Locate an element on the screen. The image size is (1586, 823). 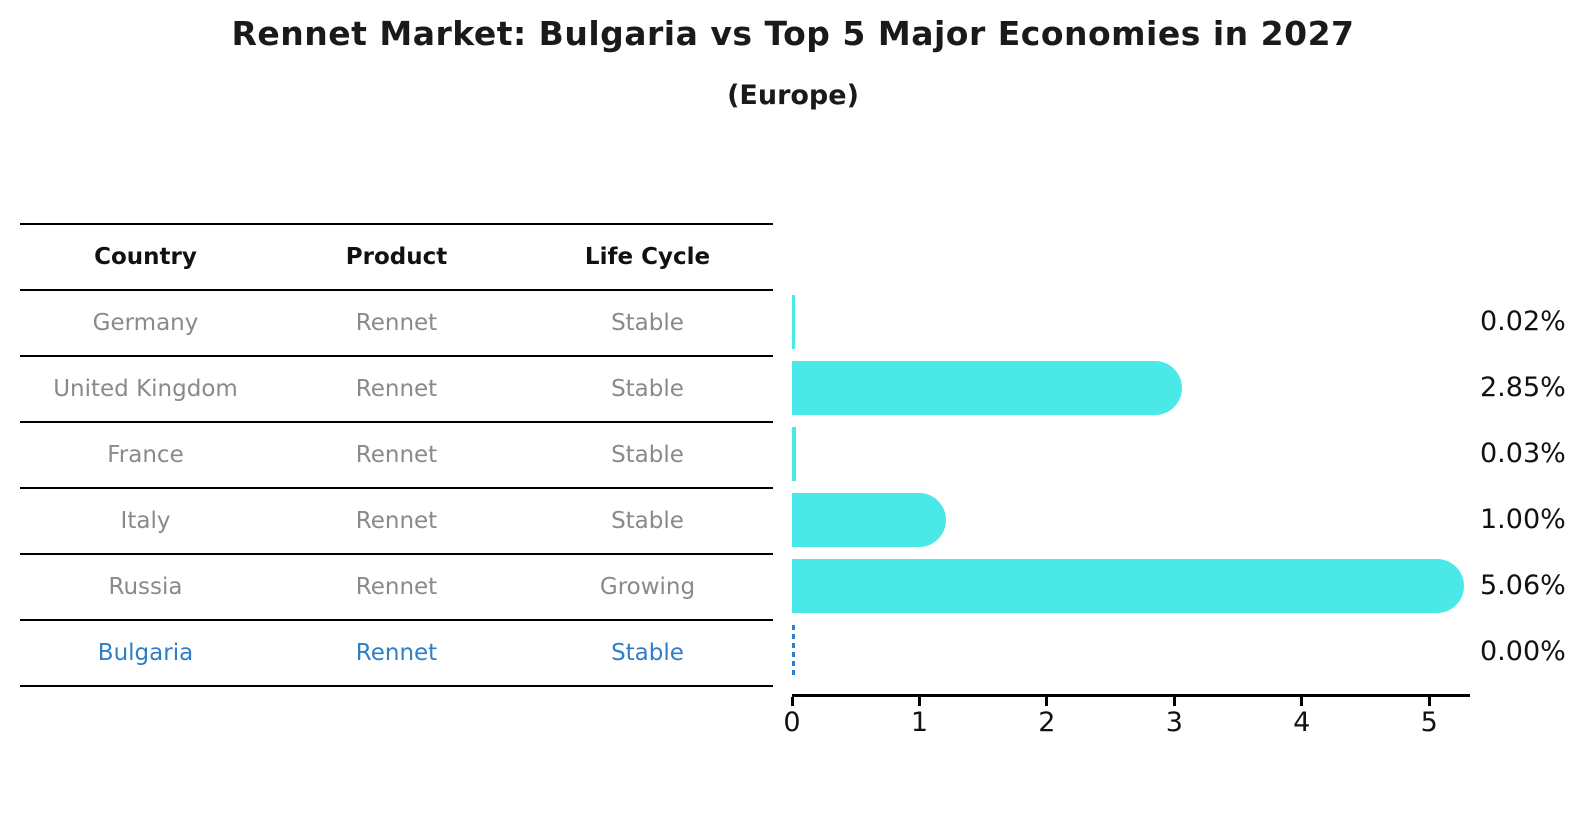
value-label-russia: 5.06% is located at coordinates (1523, 585).